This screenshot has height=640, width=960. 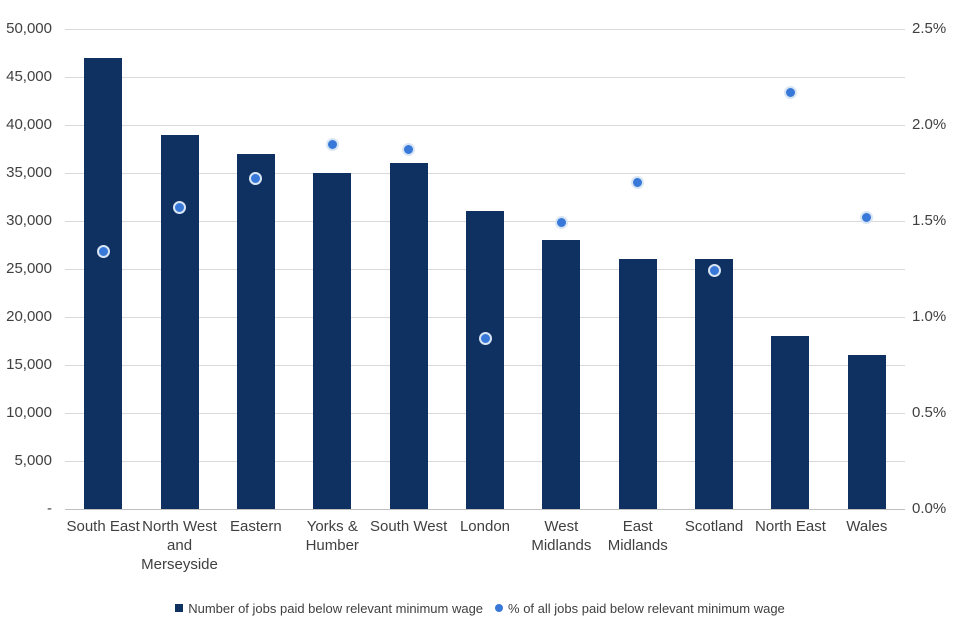 What do you see at coordinates (103, 283) in the screenshot?
I see `bar-south-east` at bounding box center [103, 283].